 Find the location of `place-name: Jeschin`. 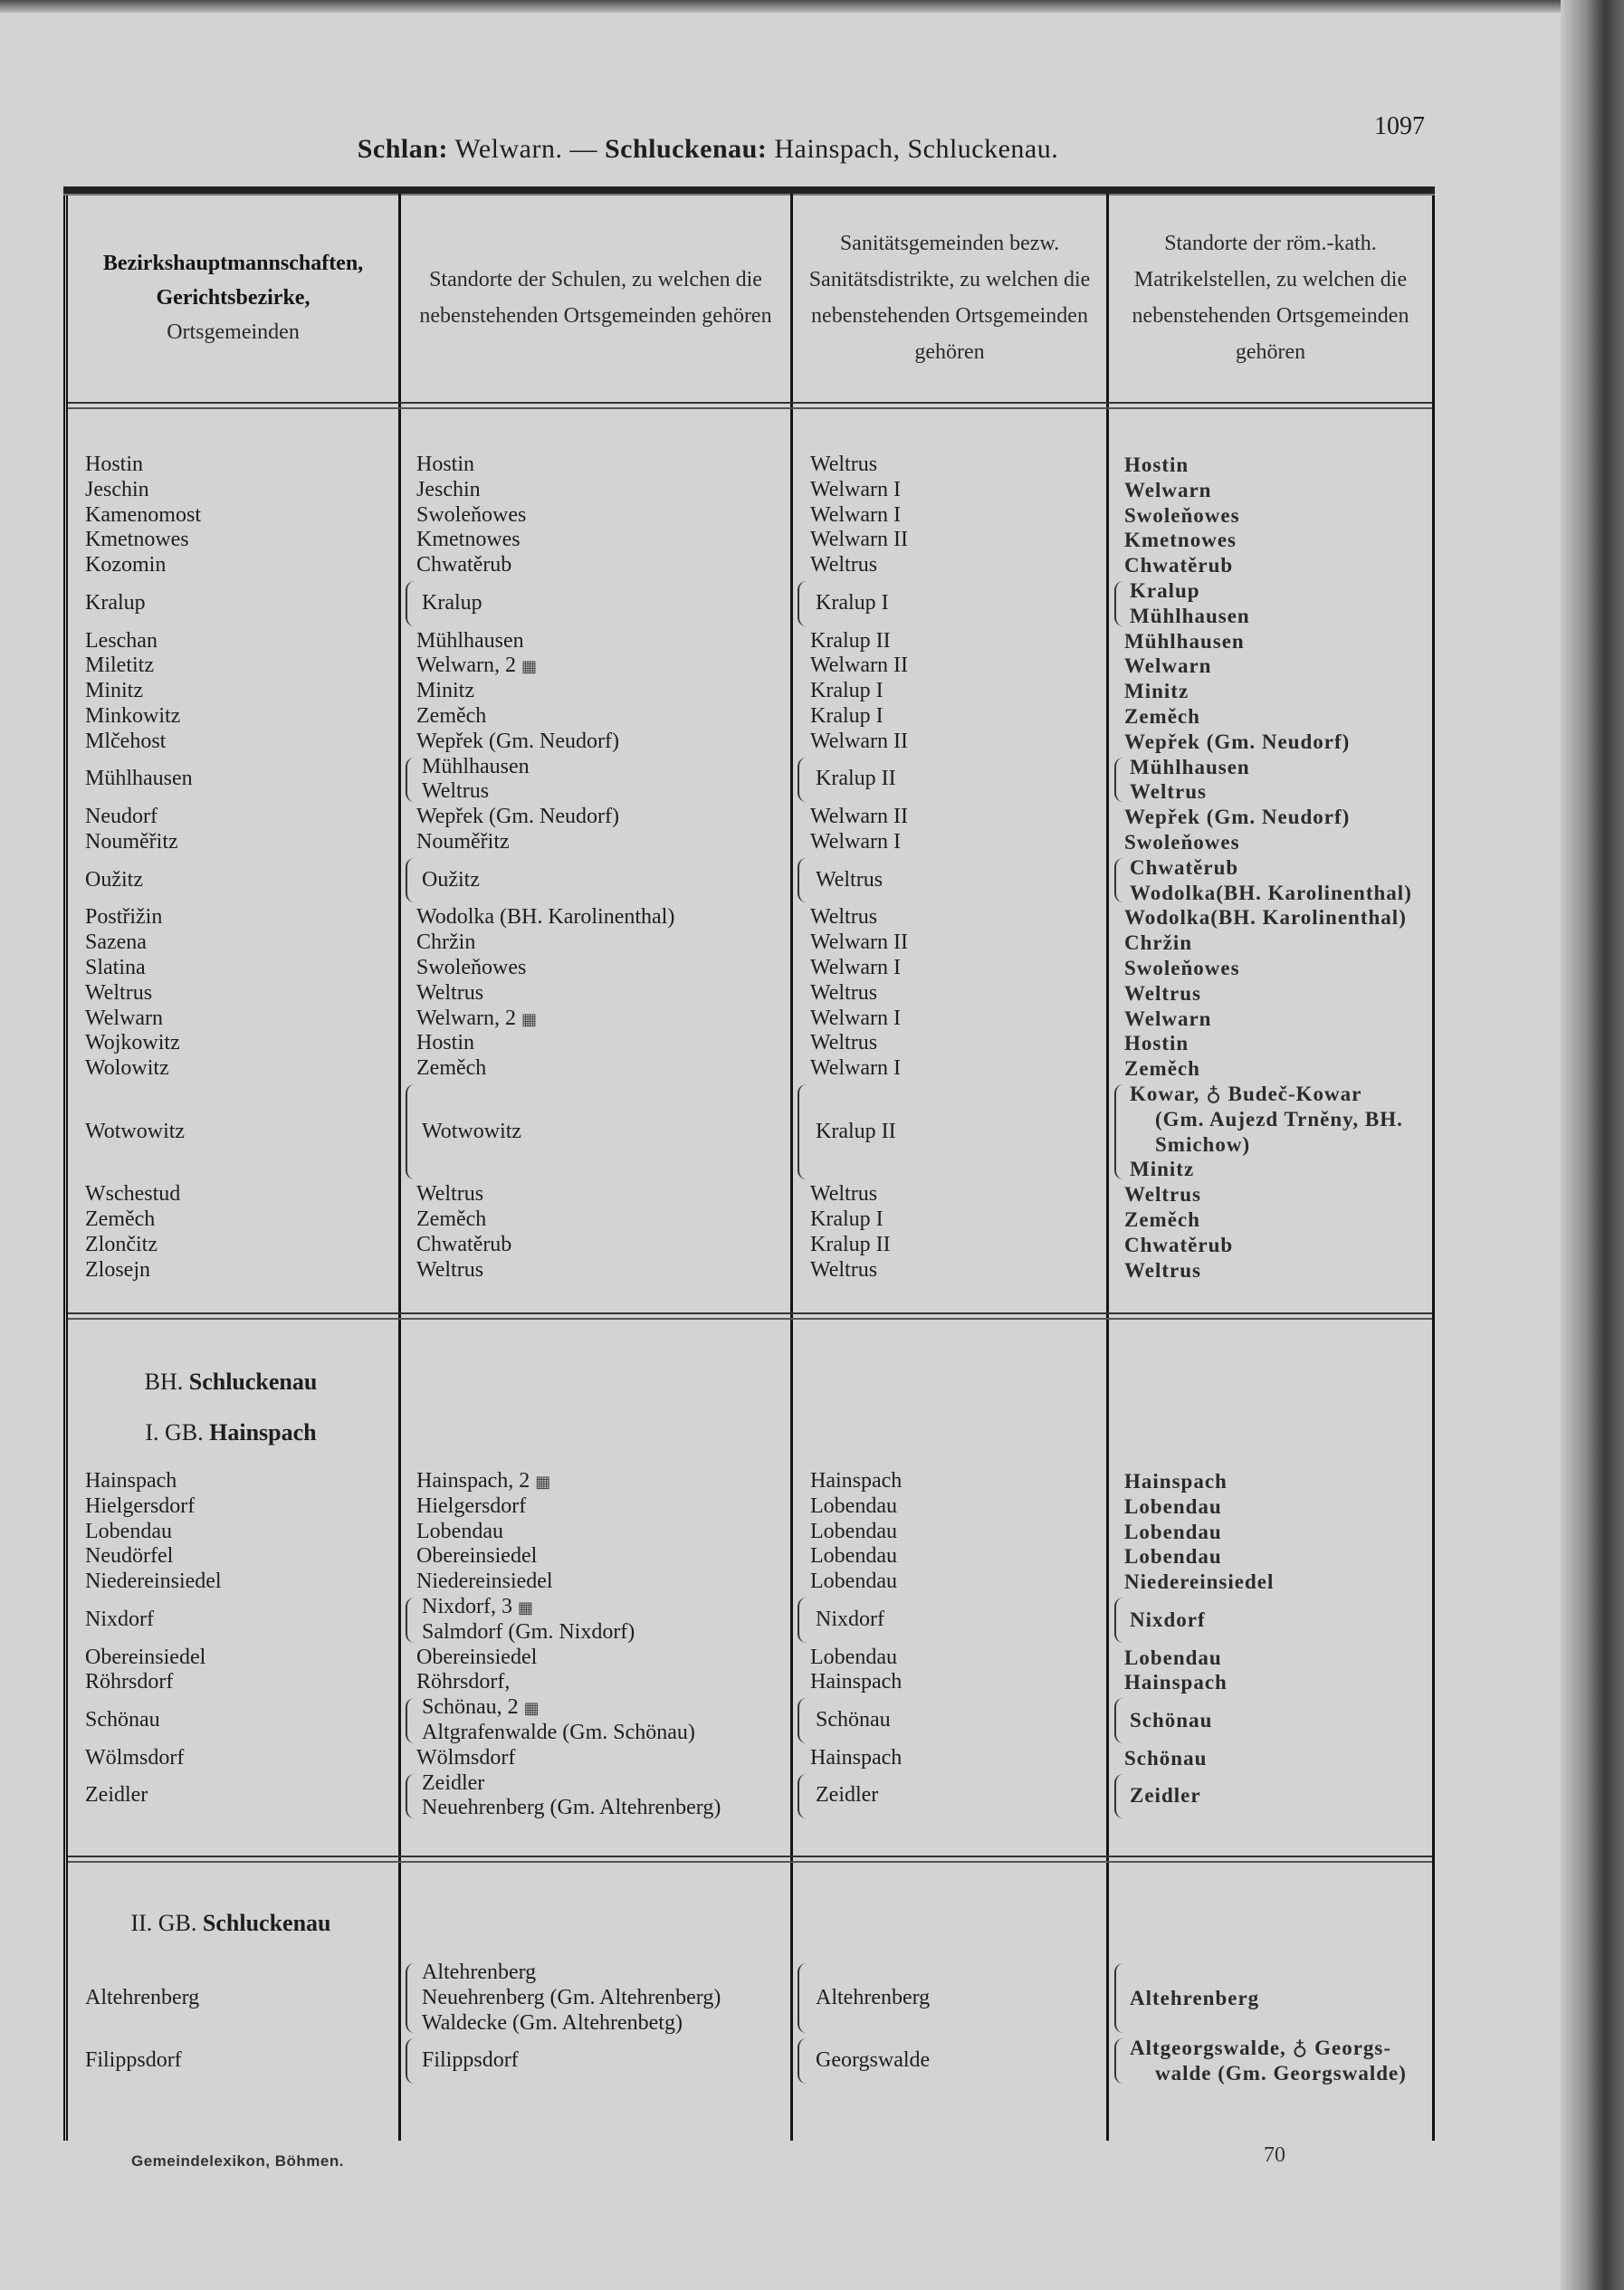

place-name: Jeschin is located at coordinates (117, 489).